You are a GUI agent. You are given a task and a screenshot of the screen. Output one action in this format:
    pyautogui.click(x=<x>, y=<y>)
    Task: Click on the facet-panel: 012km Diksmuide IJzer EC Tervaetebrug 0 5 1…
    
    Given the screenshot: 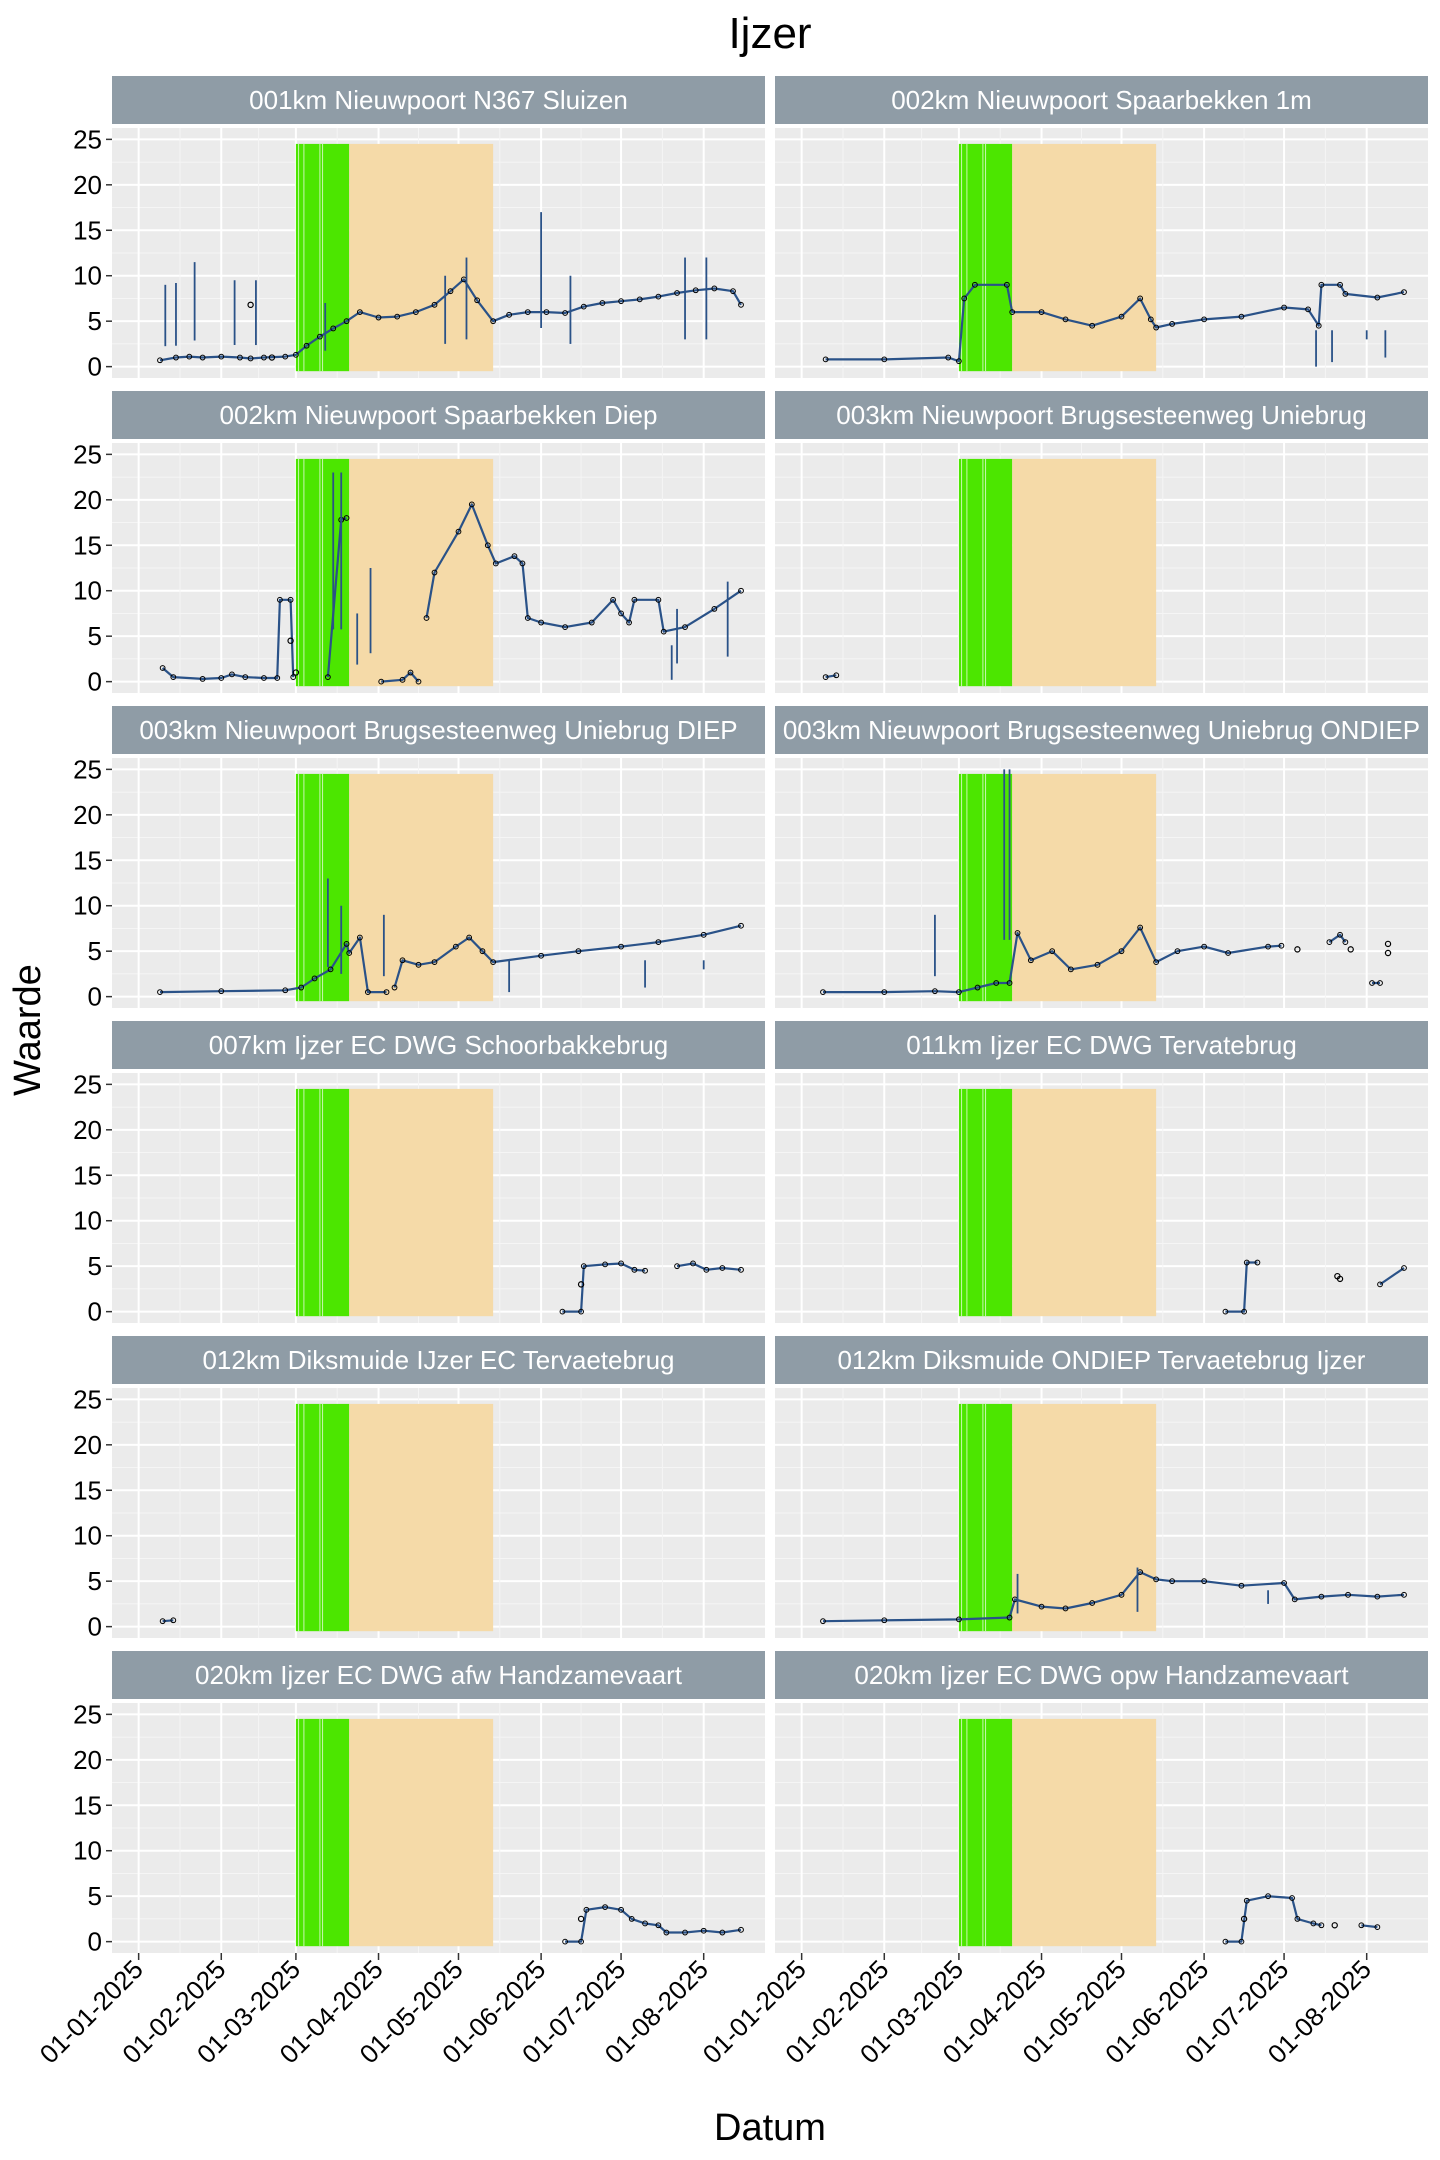 What is the action you would take?
    pyautogui.click(x=419, y=1489)
    